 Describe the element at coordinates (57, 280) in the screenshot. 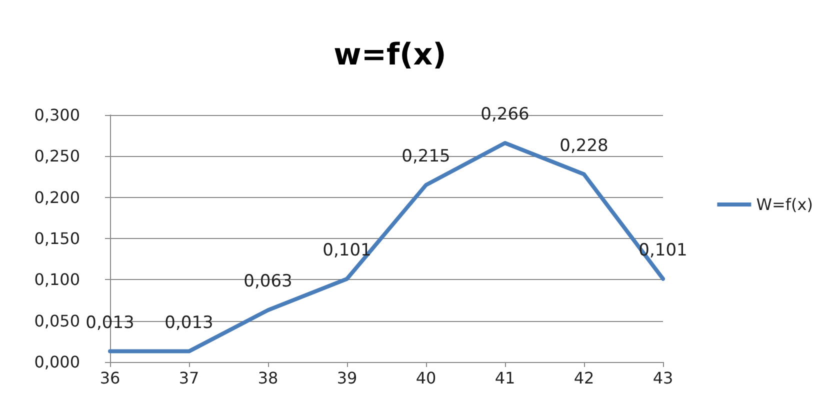

I see `y-tick-label: 0,100` at that location.